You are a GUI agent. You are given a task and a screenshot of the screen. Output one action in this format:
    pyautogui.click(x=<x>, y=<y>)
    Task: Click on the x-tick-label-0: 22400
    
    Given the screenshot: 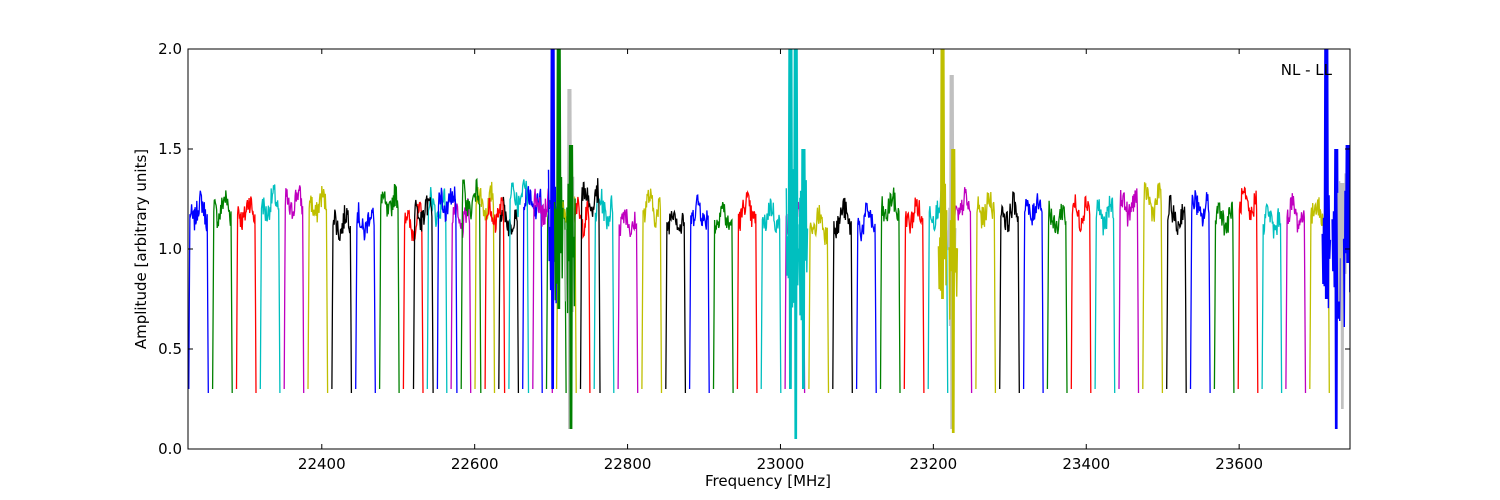 What is the action you would take?
    pyautogui.click(x=322, y=464)
    